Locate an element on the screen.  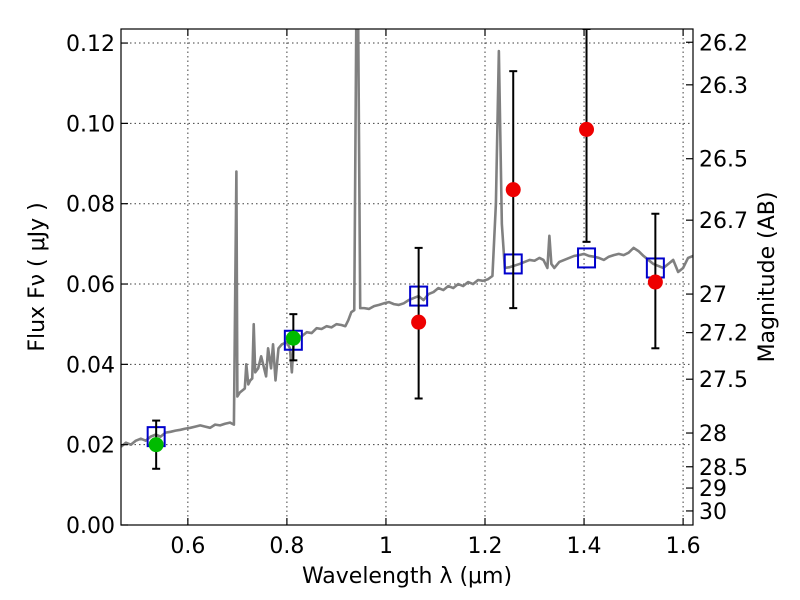
y-tick-label: 0.06 is located at coordinates (90, 285).